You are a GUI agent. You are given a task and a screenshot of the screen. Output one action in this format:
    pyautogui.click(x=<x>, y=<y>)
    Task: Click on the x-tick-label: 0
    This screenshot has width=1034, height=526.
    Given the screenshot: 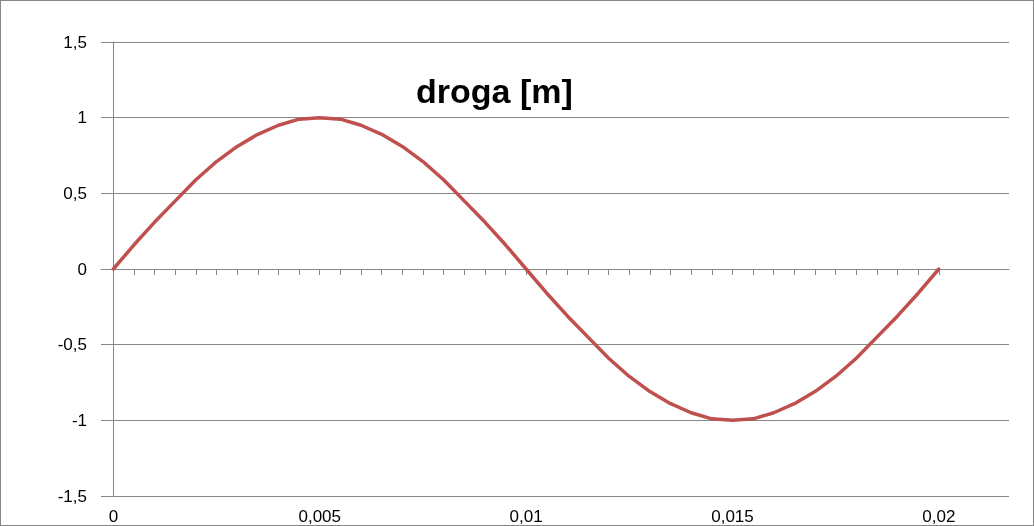 What is the action you would take?
    pyautogui.click(x=113, y=516)
    